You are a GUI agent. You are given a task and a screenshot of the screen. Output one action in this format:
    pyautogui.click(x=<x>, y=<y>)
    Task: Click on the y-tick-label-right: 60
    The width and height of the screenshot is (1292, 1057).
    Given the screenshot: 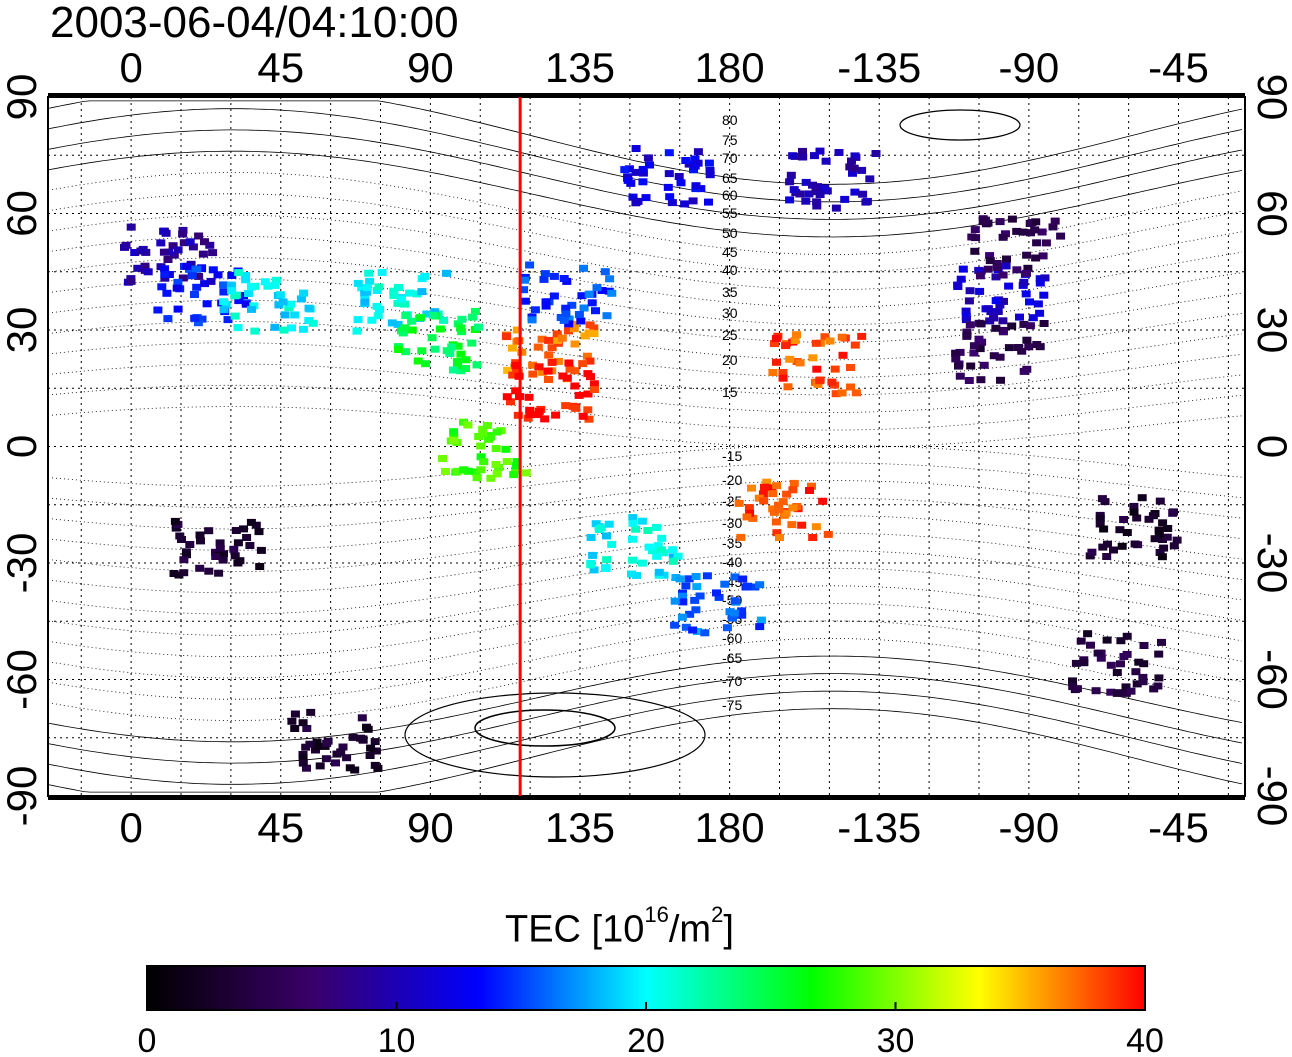 What is the action you would take?
    pyautogui.click(x=1270, y=213)
    